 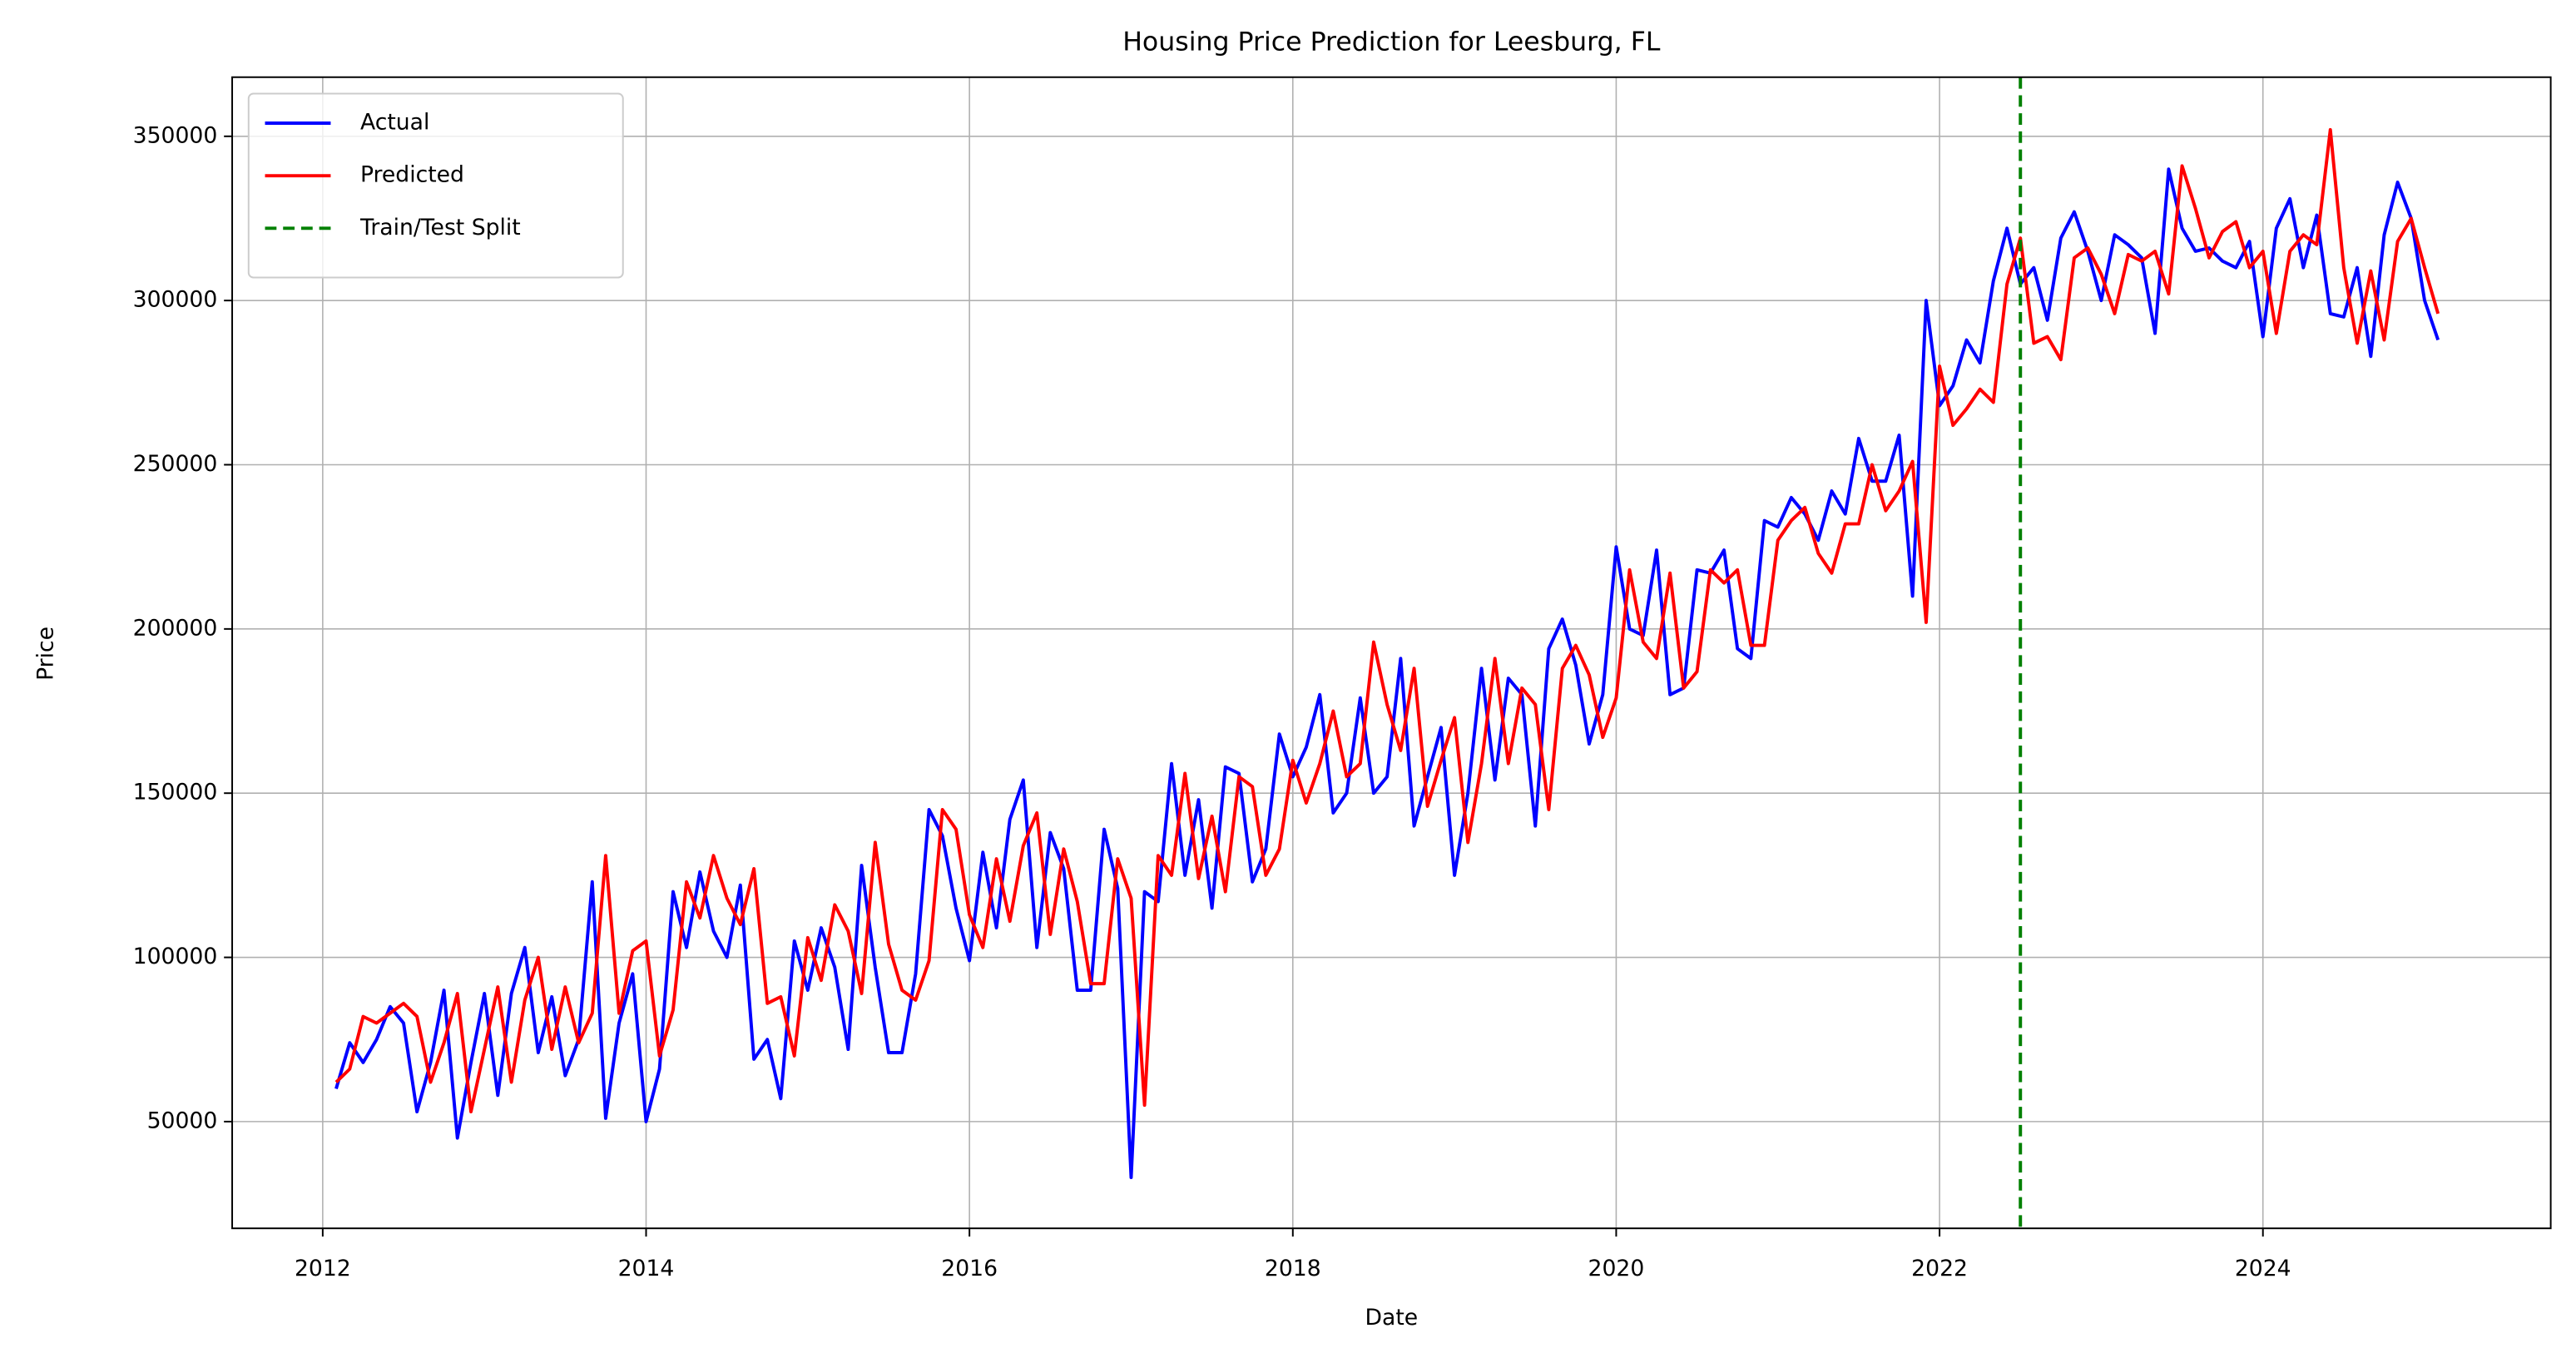 What do you see at coordinates (2263, 1269) in the screenshot?
I see `x-tick-label: 2024` at bounding box center [2263, 1269].